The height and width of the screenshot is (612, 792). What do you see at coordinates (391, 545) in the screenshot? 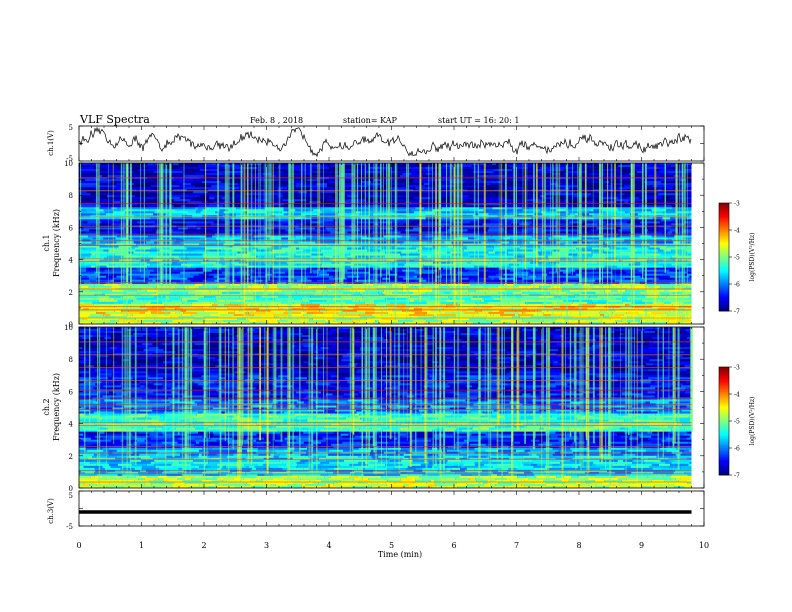
I see `x-tick-label: 5` at bounding box center [391, 545].